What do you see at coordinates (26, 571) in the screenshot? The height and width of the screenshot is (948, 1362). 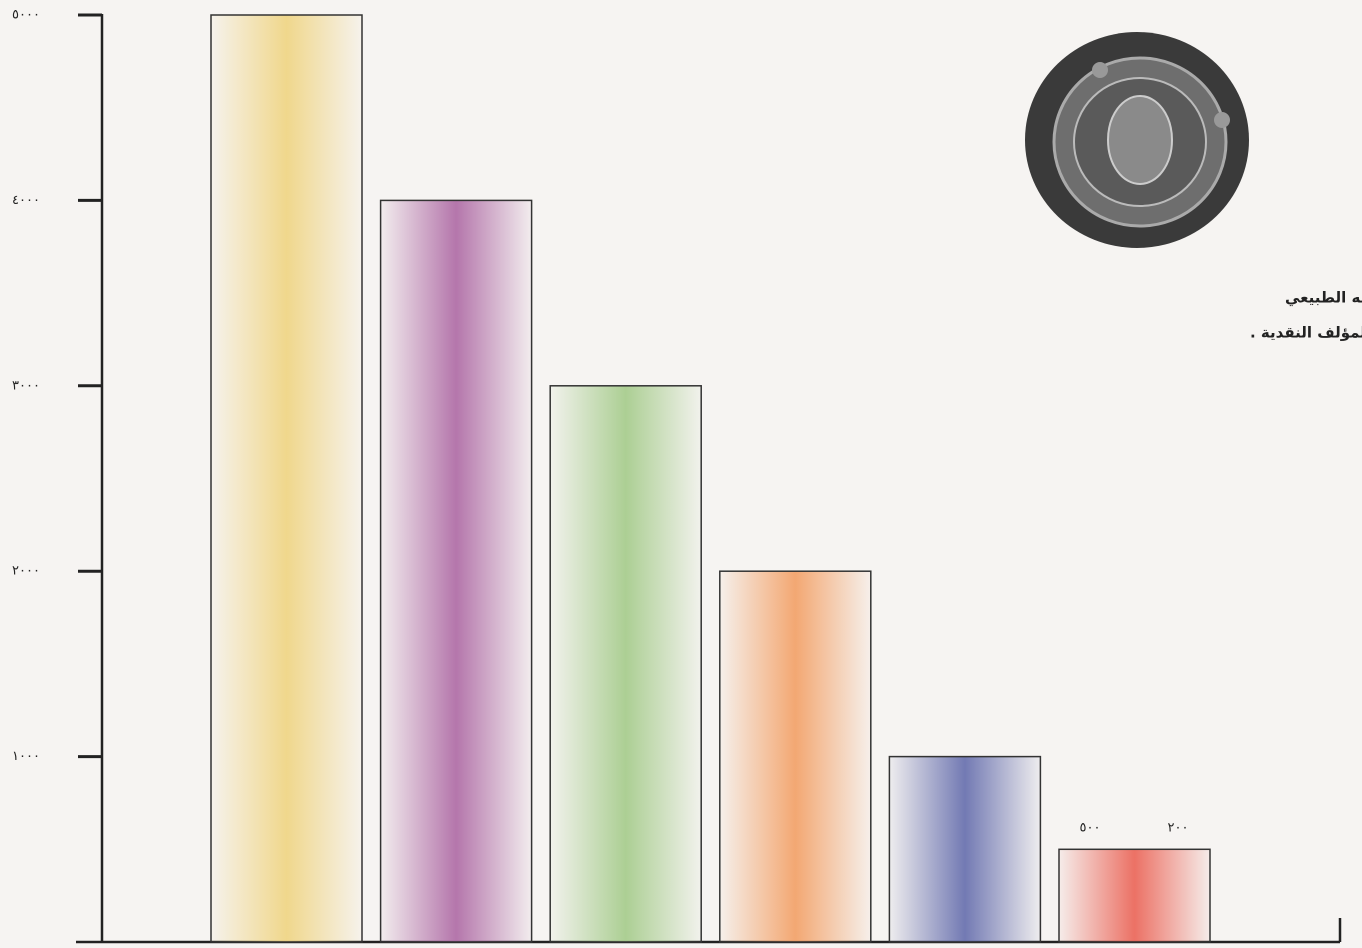 I see `y-tick-label: ٢٠٠٠` at bounding box center [26, 571].